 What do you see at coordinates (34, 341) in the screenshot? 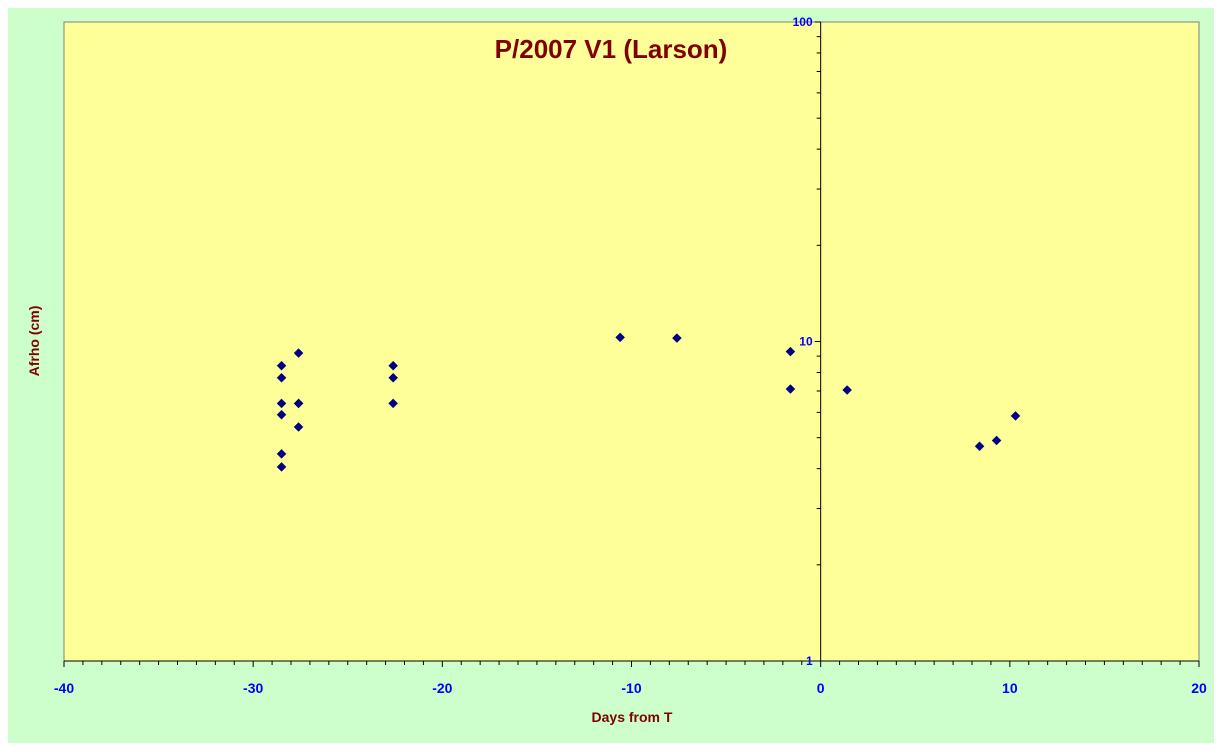
I see `y-axis-title: Afrho (cm)` at bounding box center [34, 341].